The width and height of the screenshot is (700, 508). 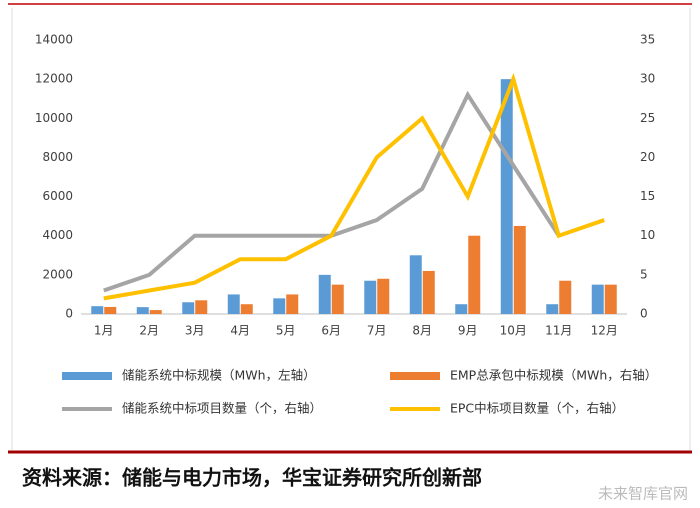 What do you see at coordinates (537, 408) in the screenshot?
I see `legend-label: EPC中标项目数量（个，右轴）` at bounding box center [537, 408].